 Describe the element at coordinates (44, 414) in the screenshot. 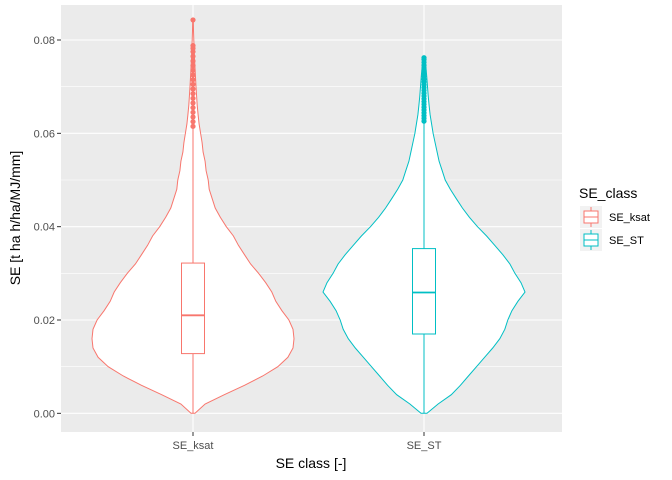

I see `y-tick-label: 0.00` at that location.